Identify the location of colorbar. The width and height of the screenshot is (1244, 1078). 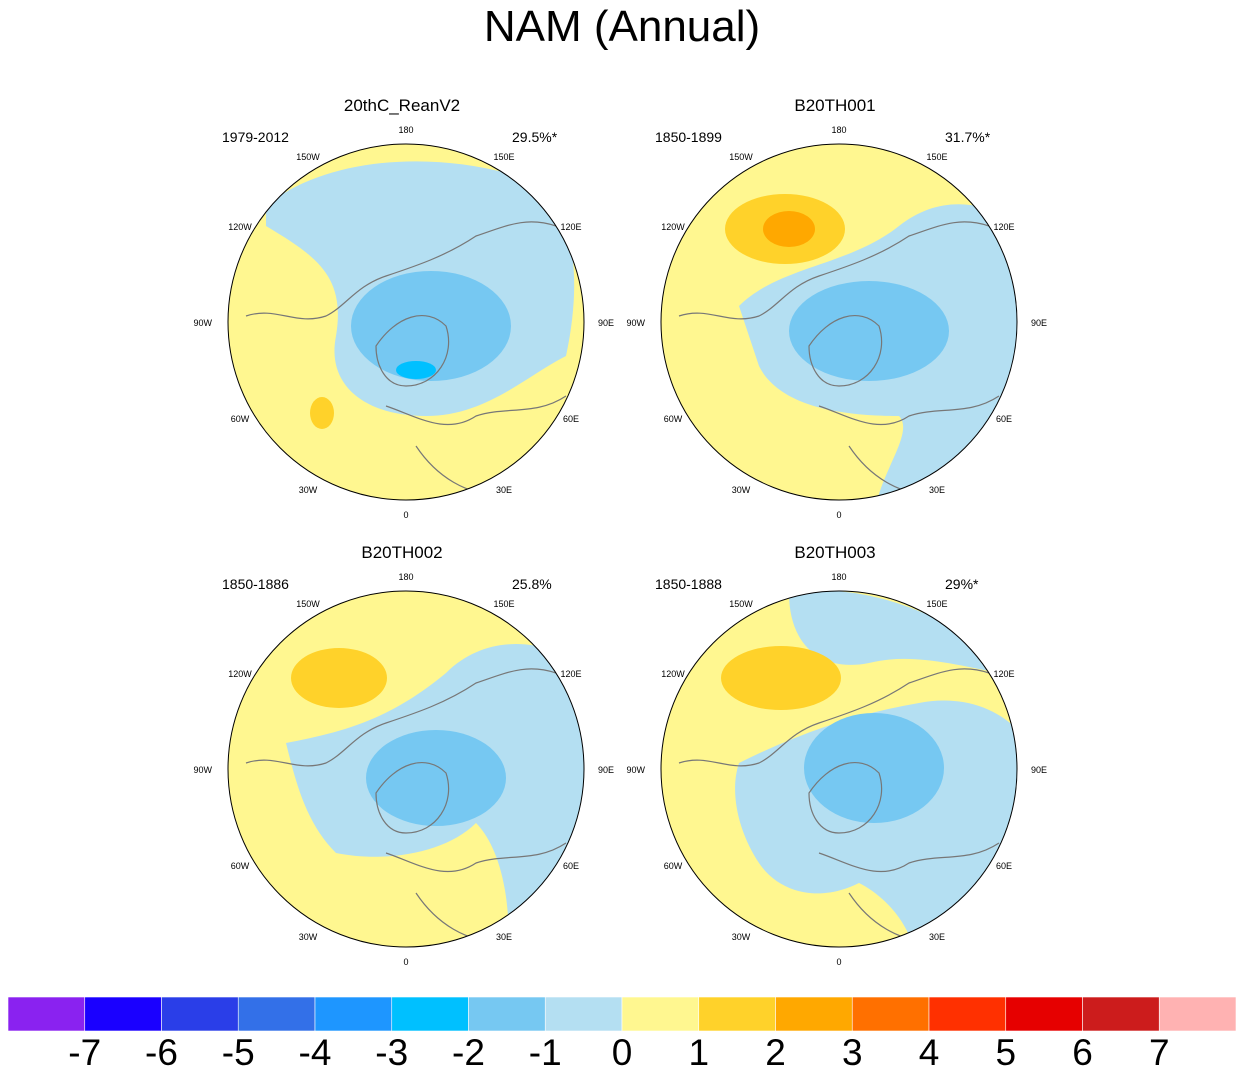
(622, 1014).